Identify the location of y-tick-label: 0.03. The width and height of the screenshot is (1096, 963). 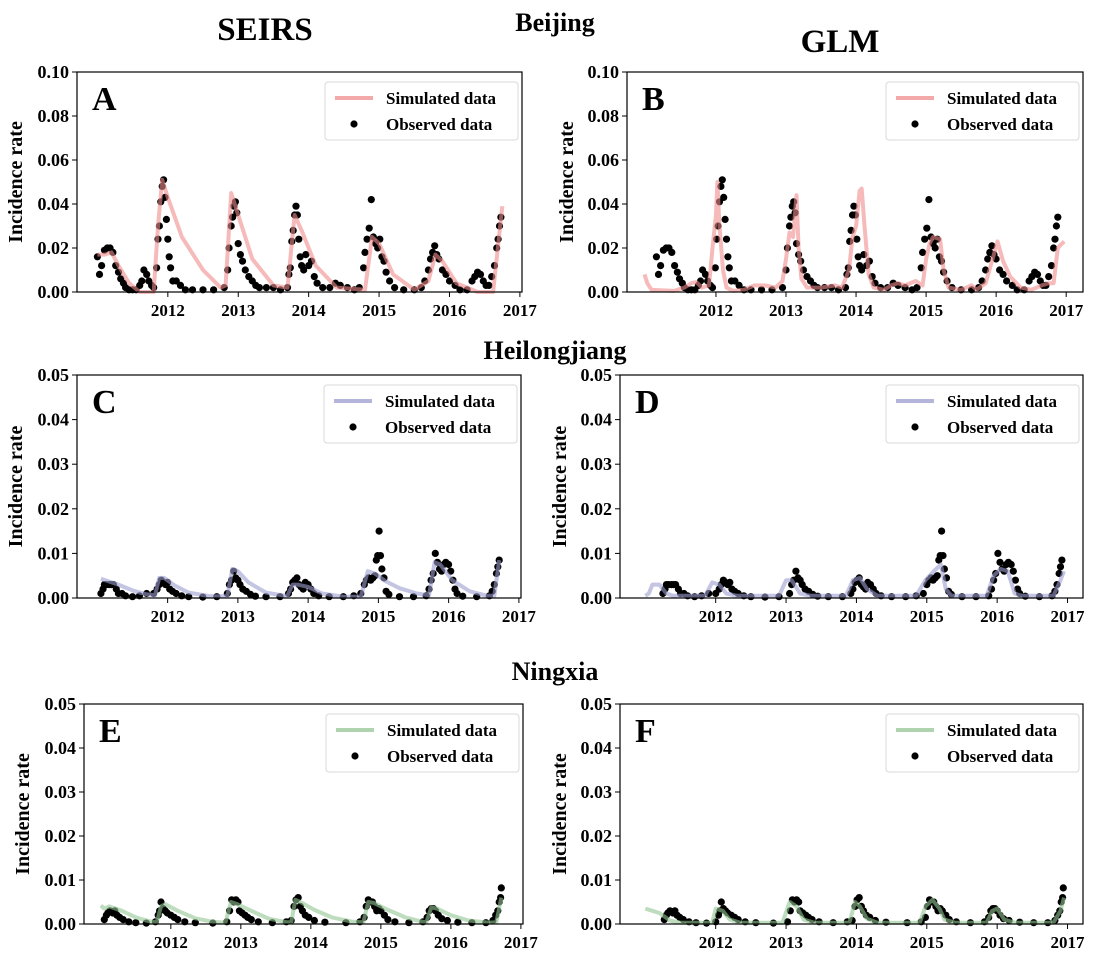
(597, 792).